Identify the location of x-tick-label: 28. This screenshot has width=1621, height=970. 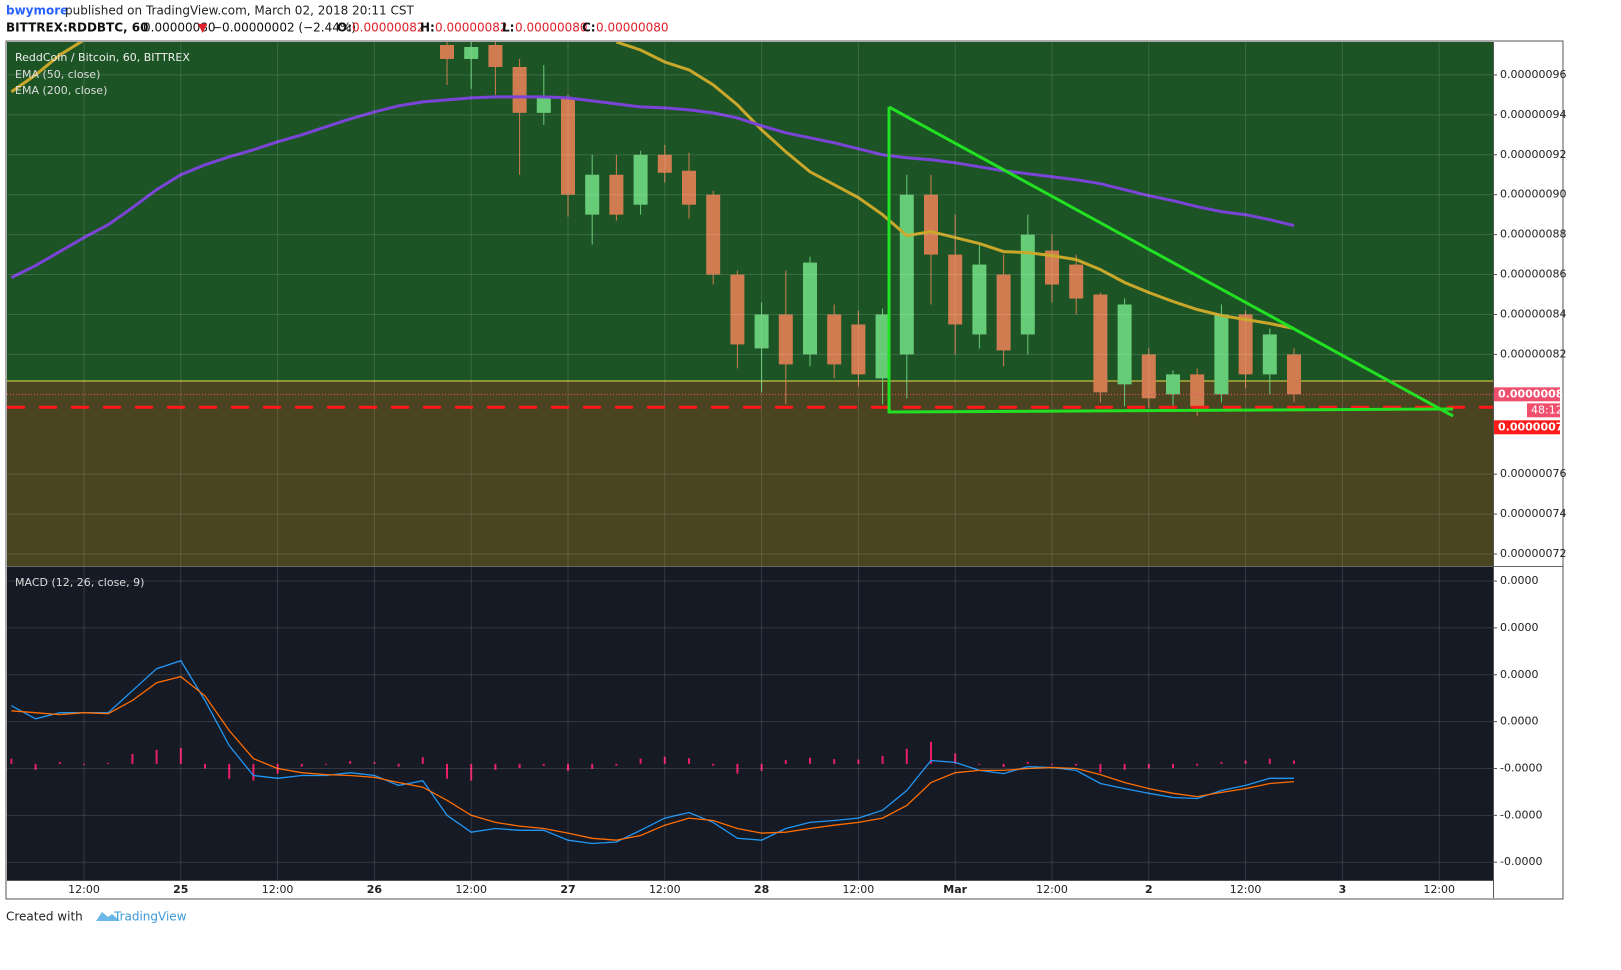
(761, 889).